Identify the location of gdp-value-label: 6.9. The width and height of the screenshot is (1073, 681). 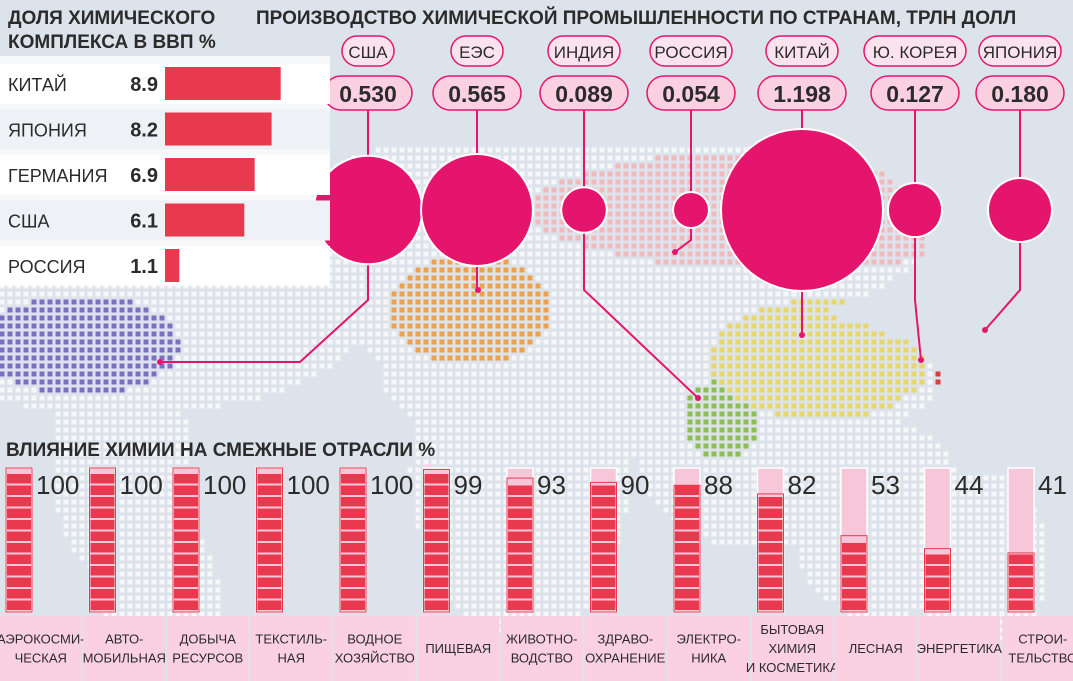
(144, 176).